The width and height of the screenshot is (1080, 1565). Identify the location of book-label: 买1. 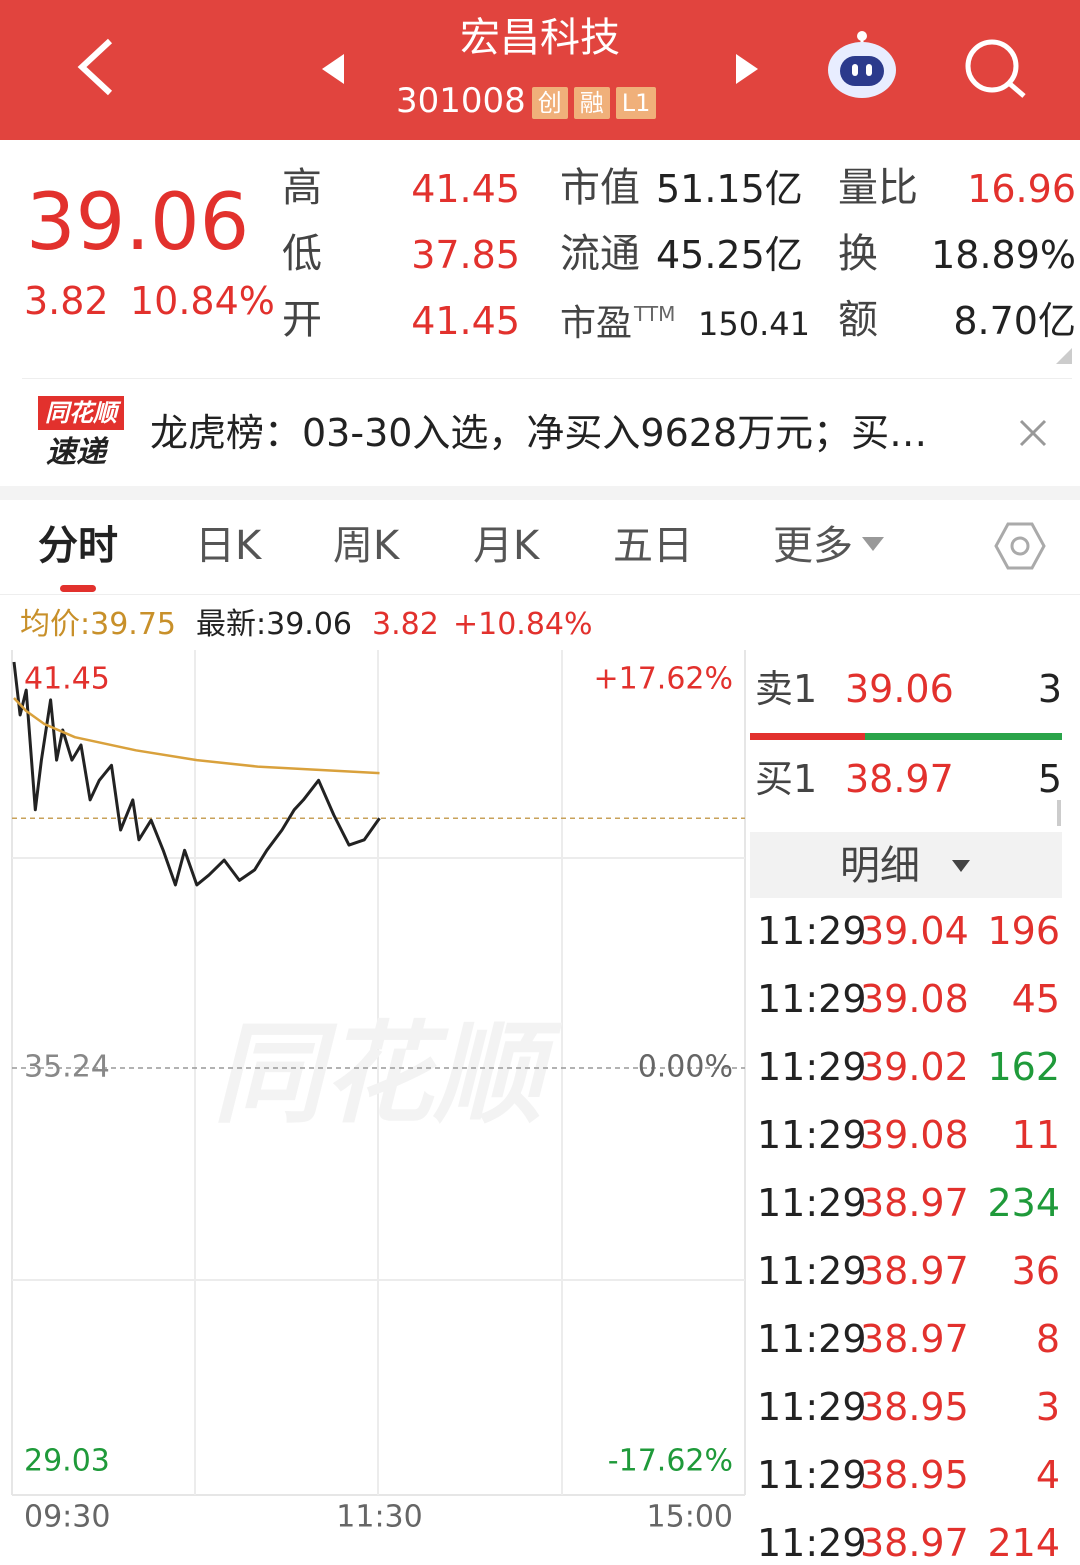
(786, 779).